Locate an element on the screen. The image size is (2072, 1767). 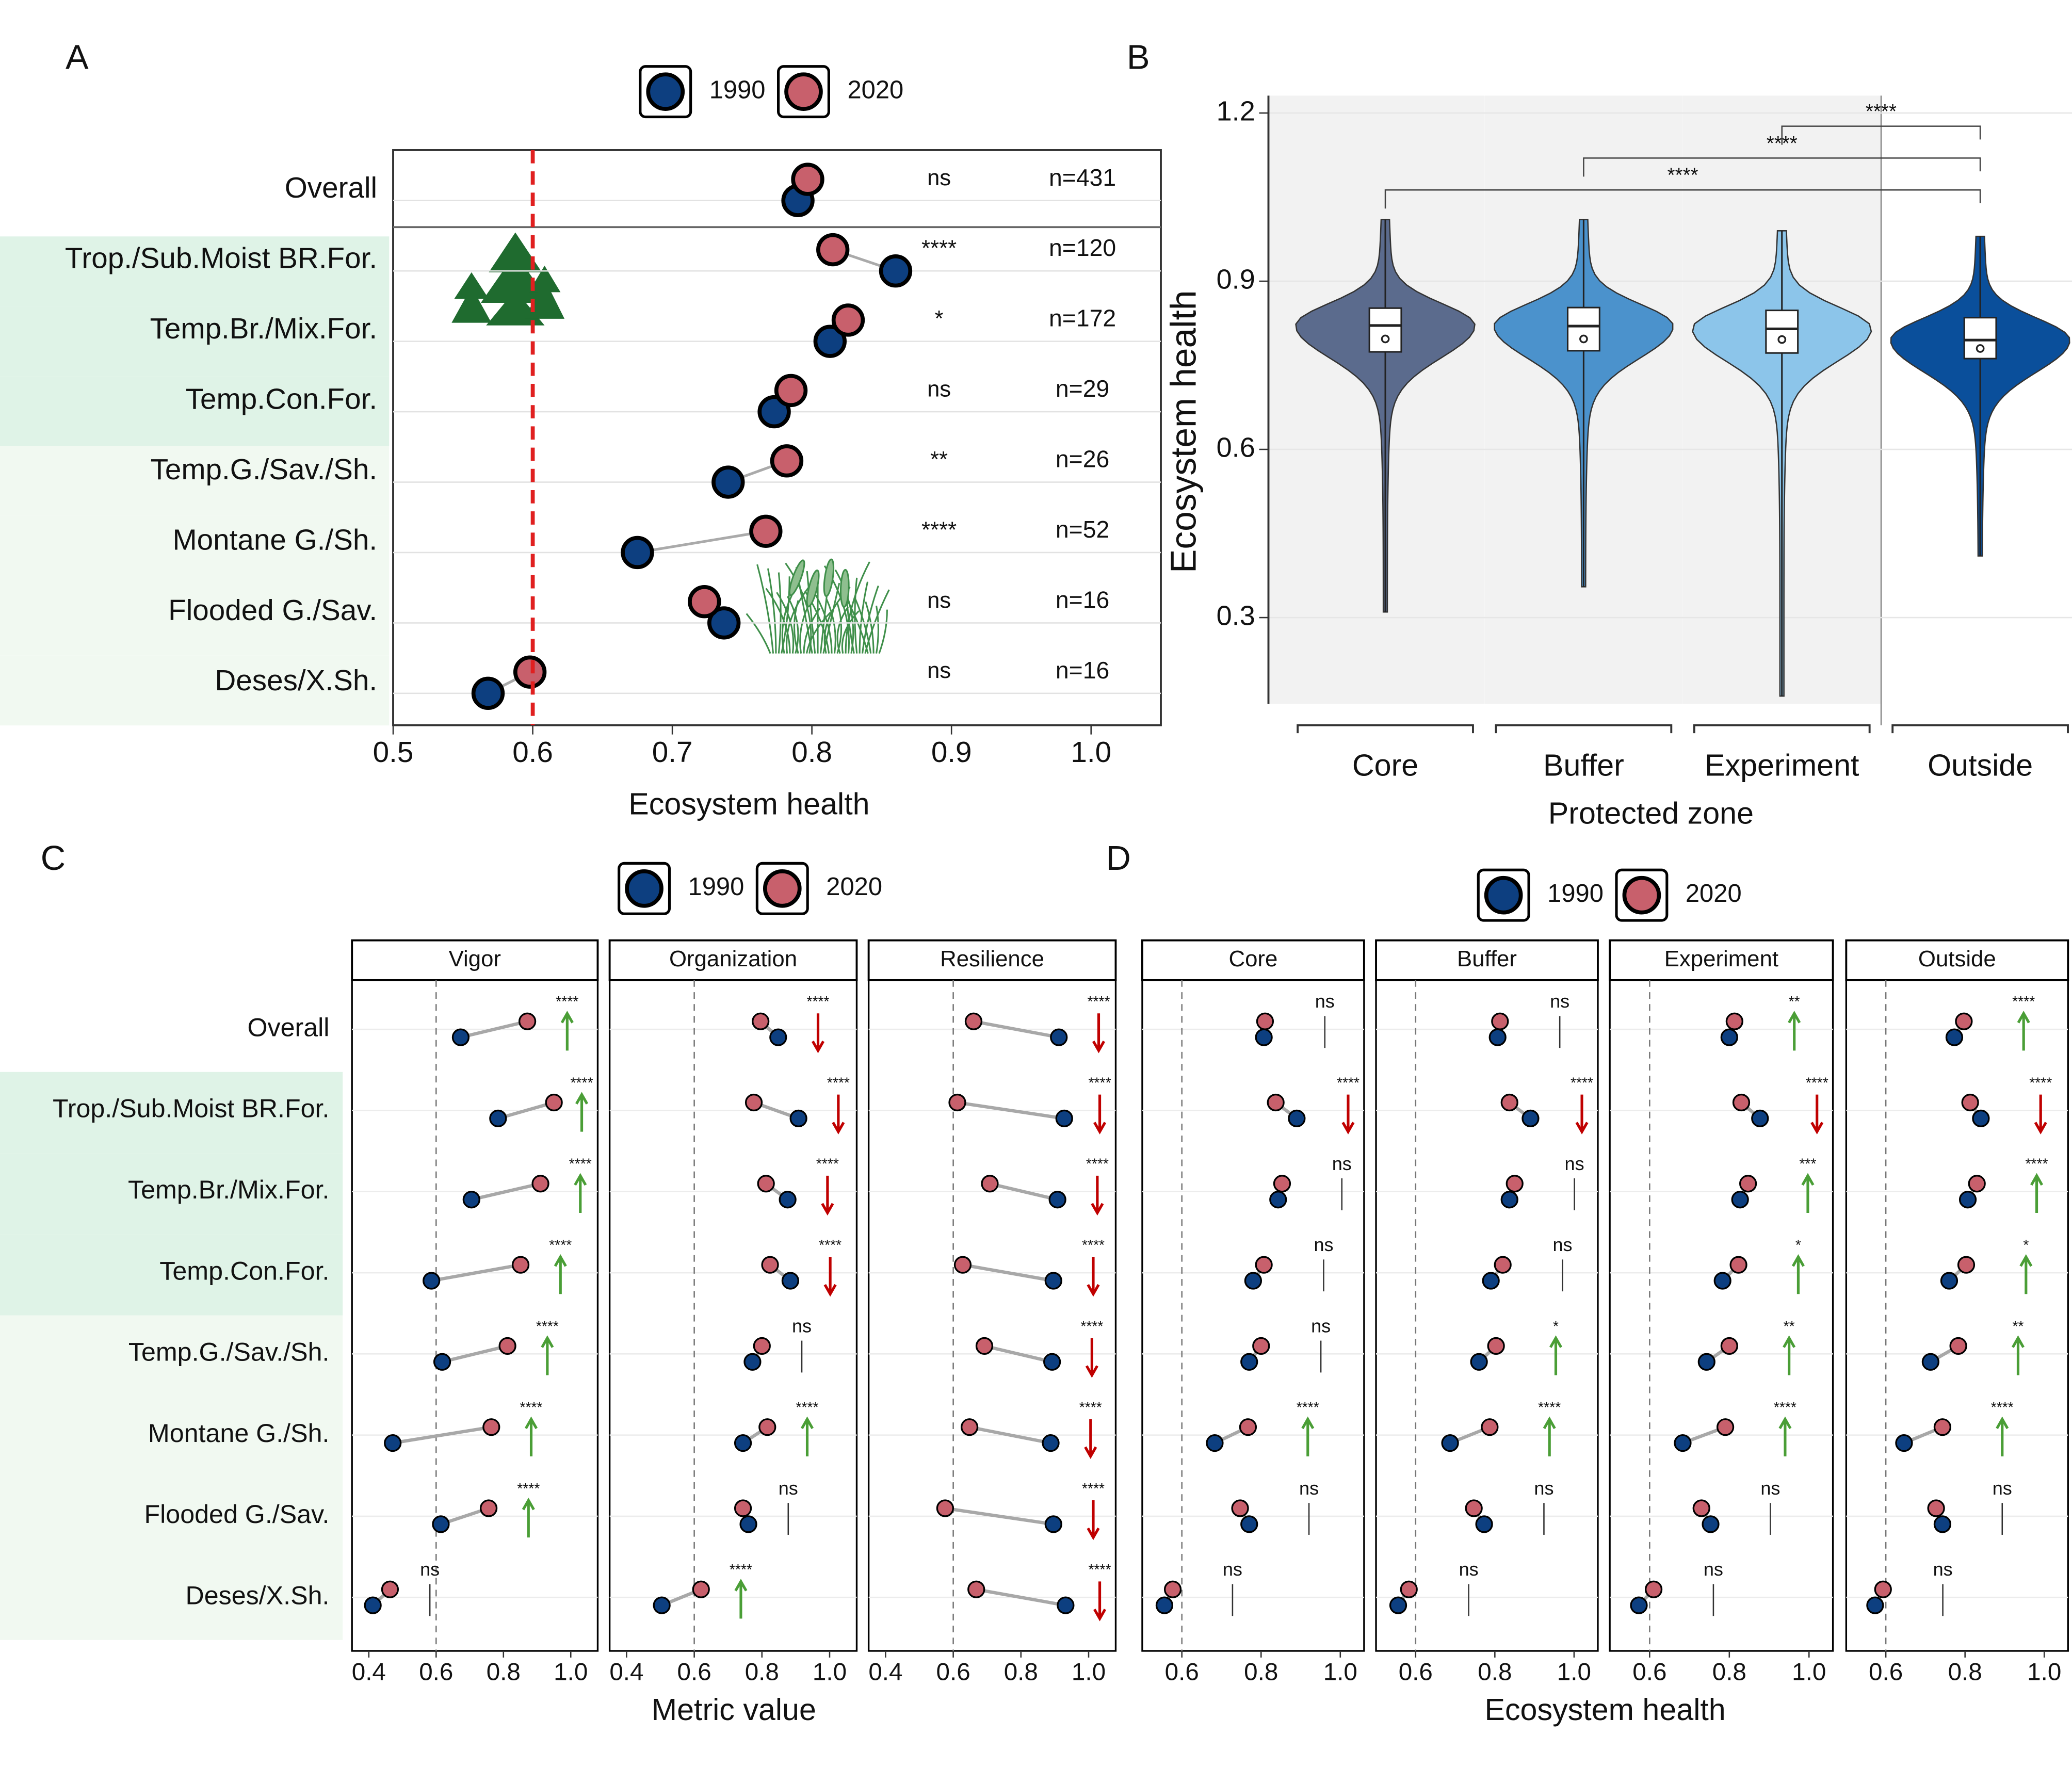
grass-seed is located at coordinates (829, 577).